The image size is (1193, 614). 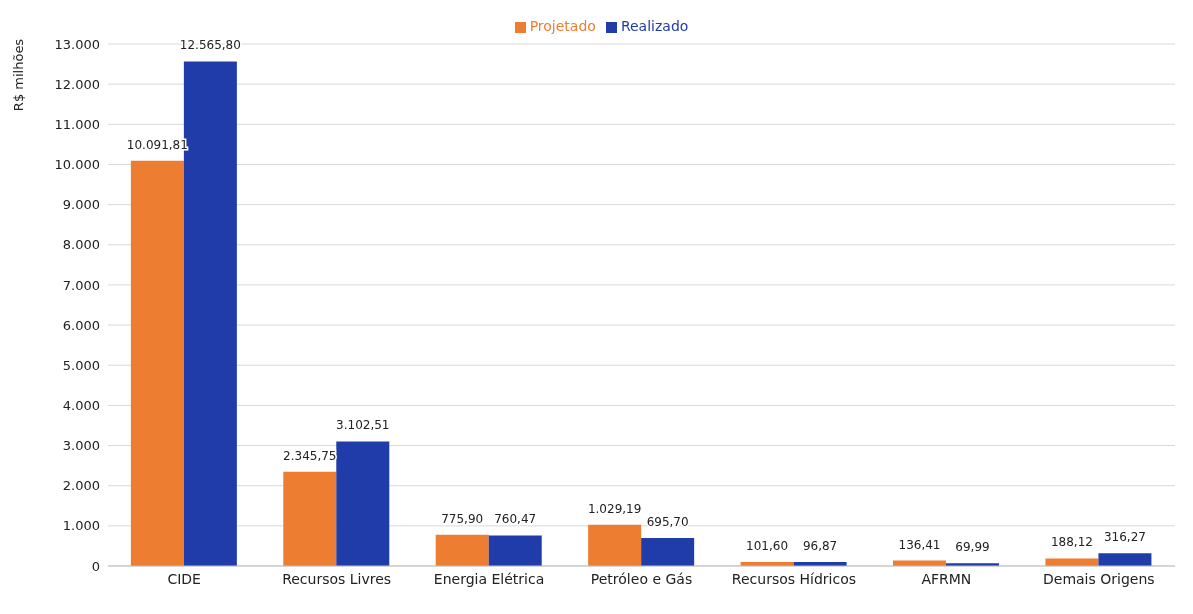 I want to click on data-label: 760,47, so click(x=515, y=519).